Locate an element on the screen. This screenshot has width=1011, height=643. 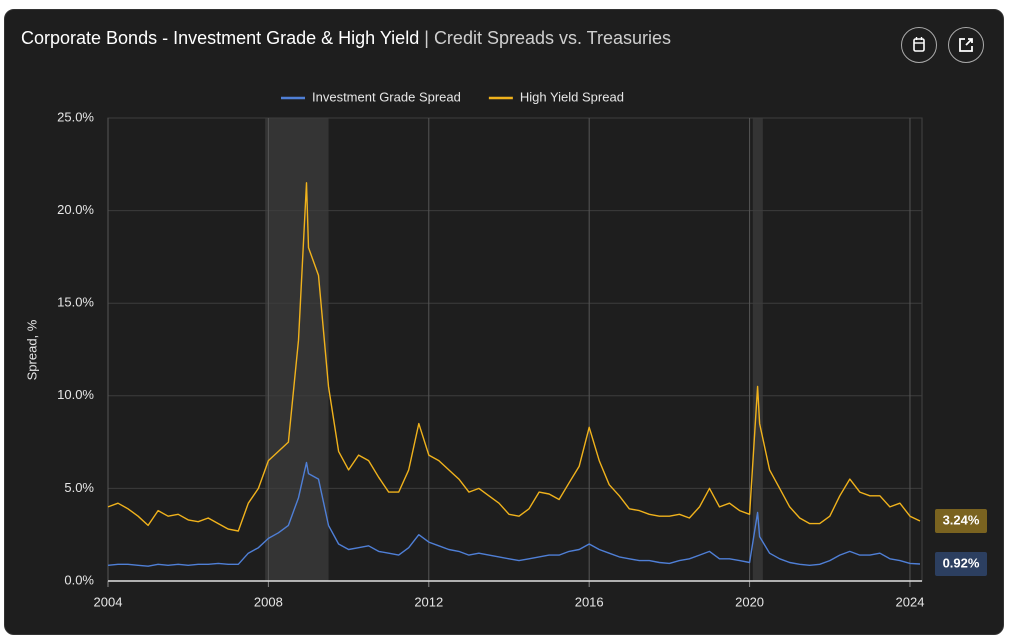
y-tick-label: 5.0% is located at coordinates (79, 487).